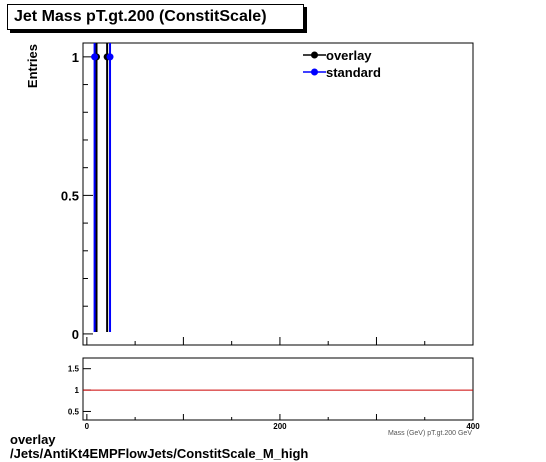 This screenshot has width=546, height=462. What do you see at coordinates (473, 426) in the screenshot?
I see `ratio-x-tick-label: 400` at bounding box center [473, 426].